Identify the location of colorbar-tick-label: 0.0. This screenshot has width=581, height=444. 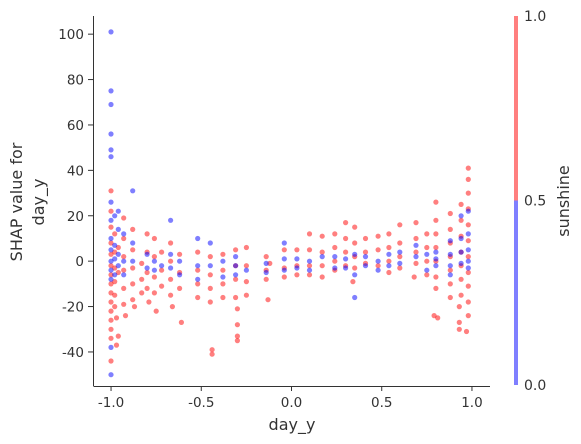
(535, 386).